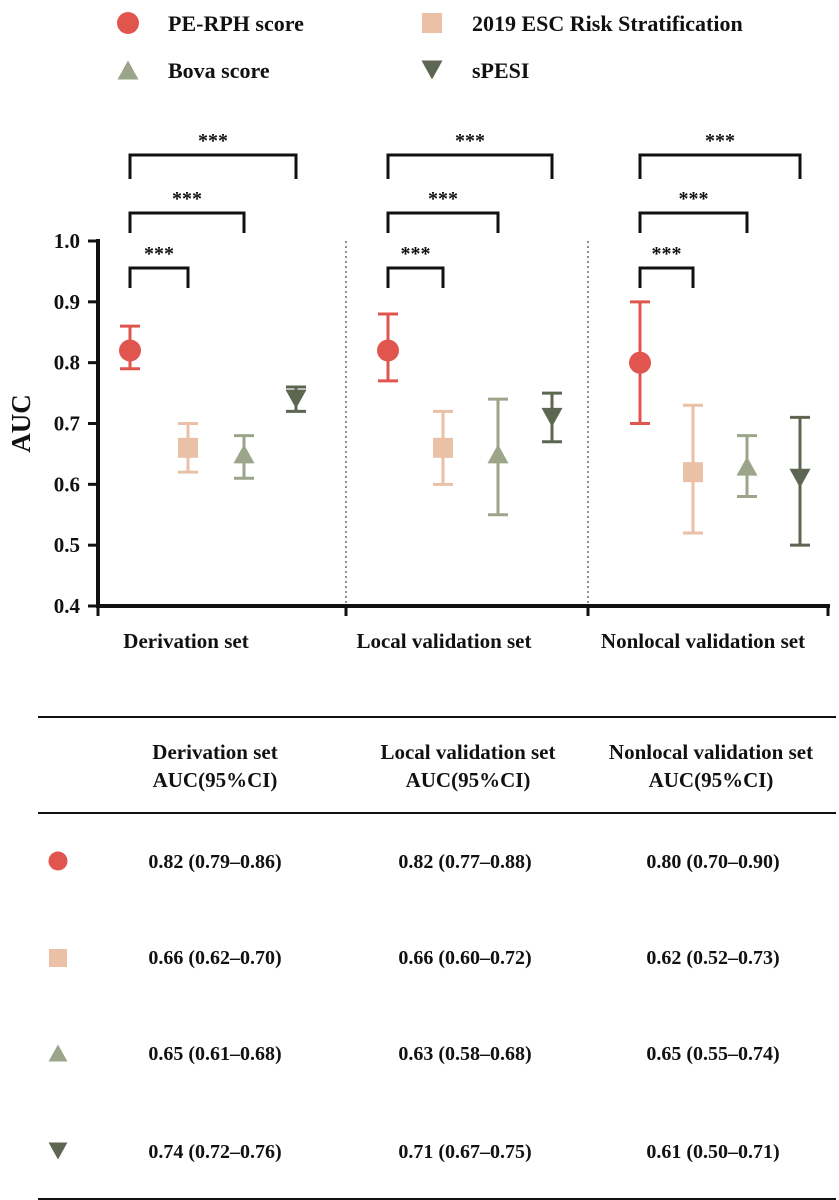 The width and height of the screenshot is (839, 1200). Describe the element at coordinates (711, 766) in the screenshot. I see `table-header-nonlocal: Nonlocal validation set AUC(95%CI)` at that location.